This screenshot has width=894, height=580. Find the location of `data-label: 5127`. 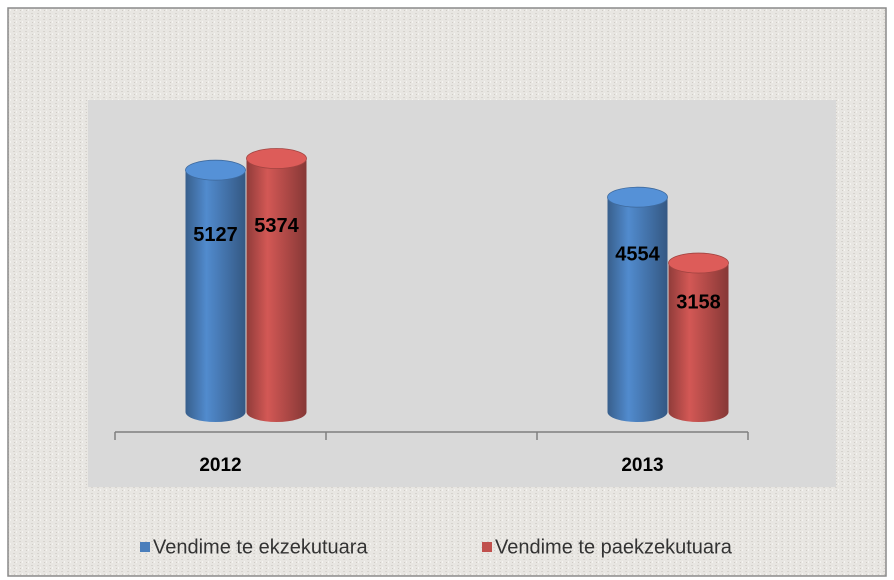

data-label: 5127 is located at coordinates (215, 235).